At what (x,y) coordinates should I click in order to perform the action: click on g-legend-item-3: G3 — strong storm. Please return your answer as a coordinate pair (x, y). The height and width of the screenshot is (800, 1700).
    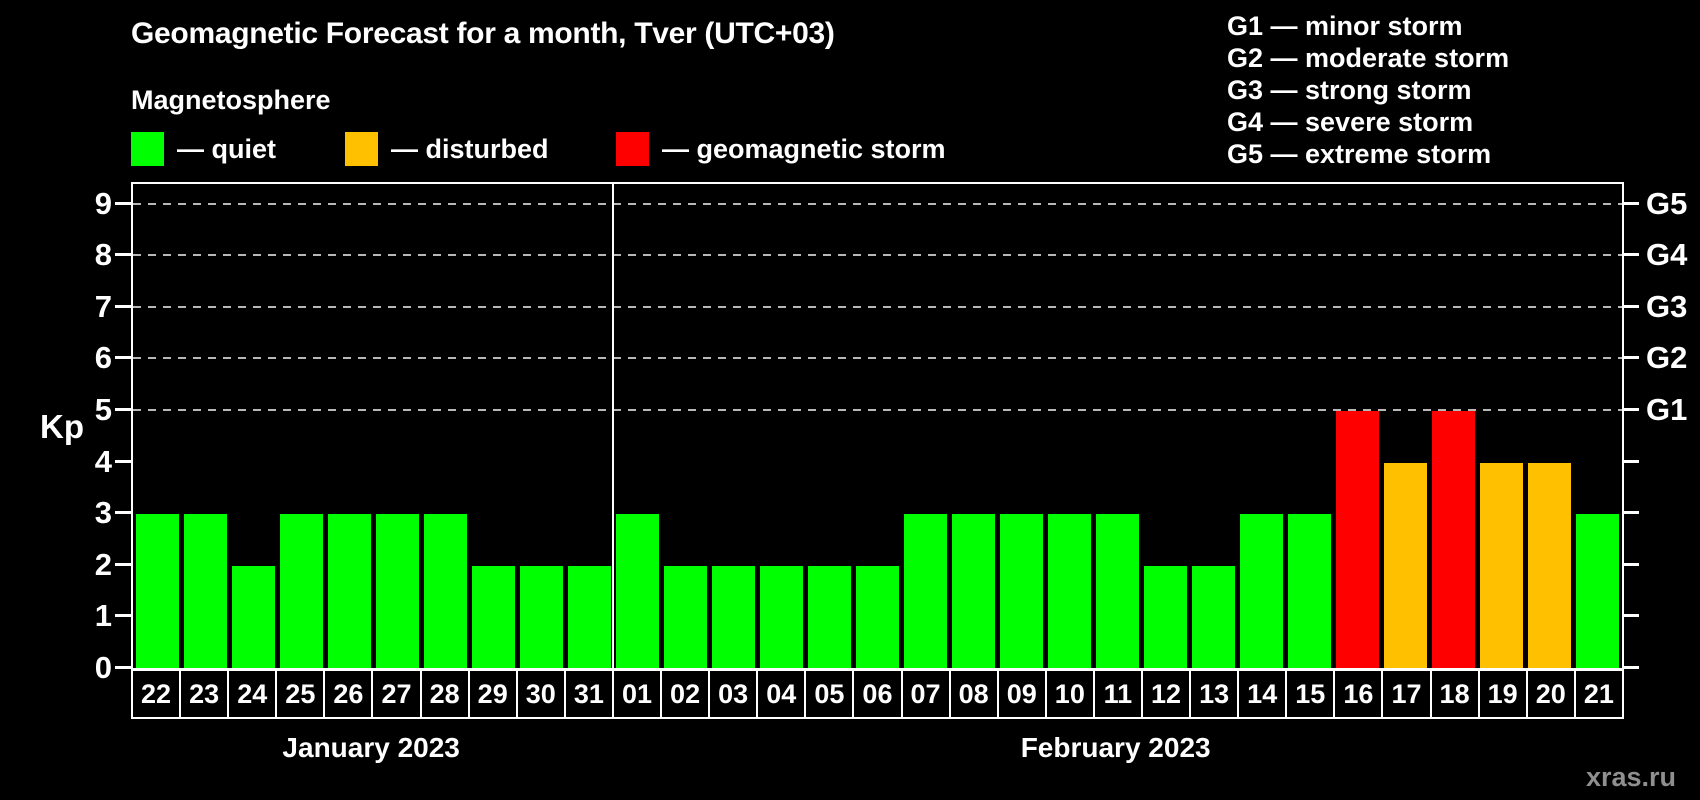
    Looking at the image, I should click on (1349, 90).